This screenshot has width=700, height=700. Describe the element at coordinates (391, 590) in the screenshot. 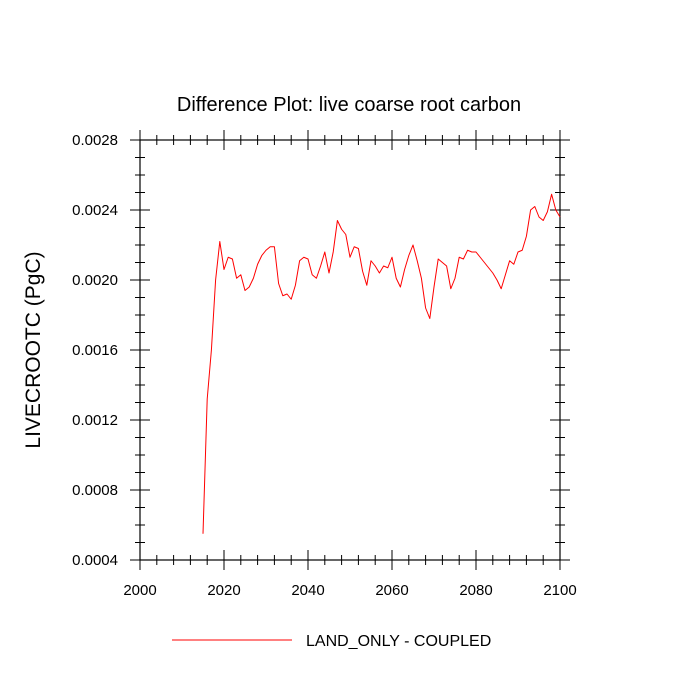

I see `x-tick-label: 2060` at that location.